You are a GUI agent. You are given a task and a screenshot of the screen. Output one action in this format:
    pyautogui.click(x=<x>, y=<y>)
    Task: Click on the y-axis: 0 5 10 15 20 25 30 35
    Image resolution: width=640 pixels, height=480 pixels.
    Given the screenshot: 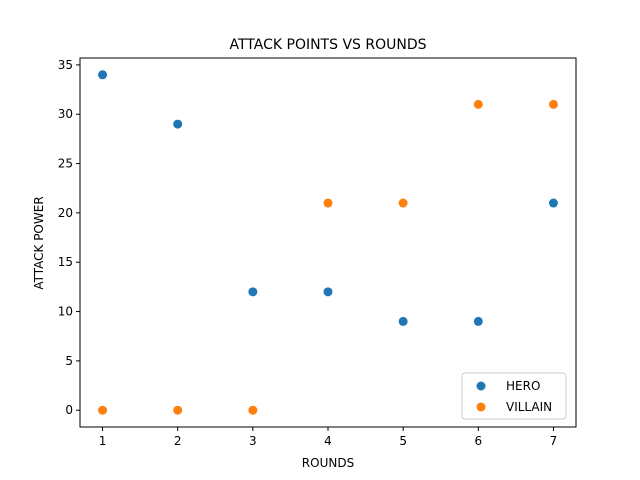 What is the action you would take?
    pyautogui.click(x=69, y=237)
    